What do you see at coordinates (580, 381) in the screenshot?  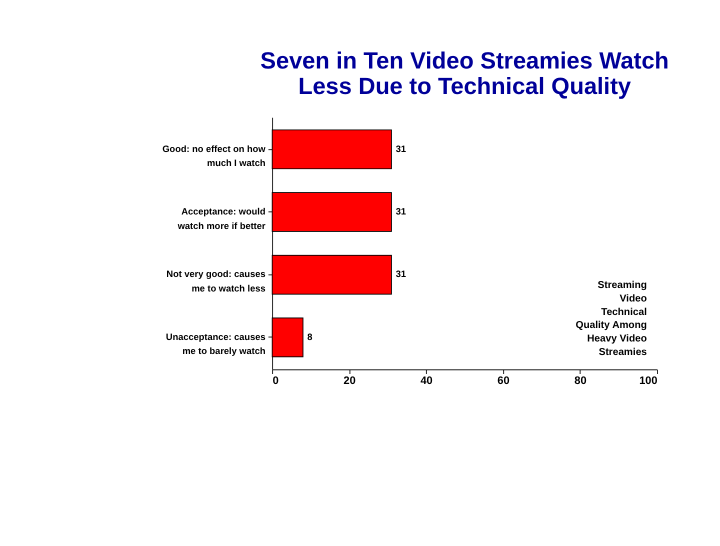 I see `x-tick-label: 80` at bounding box center [580, 381].